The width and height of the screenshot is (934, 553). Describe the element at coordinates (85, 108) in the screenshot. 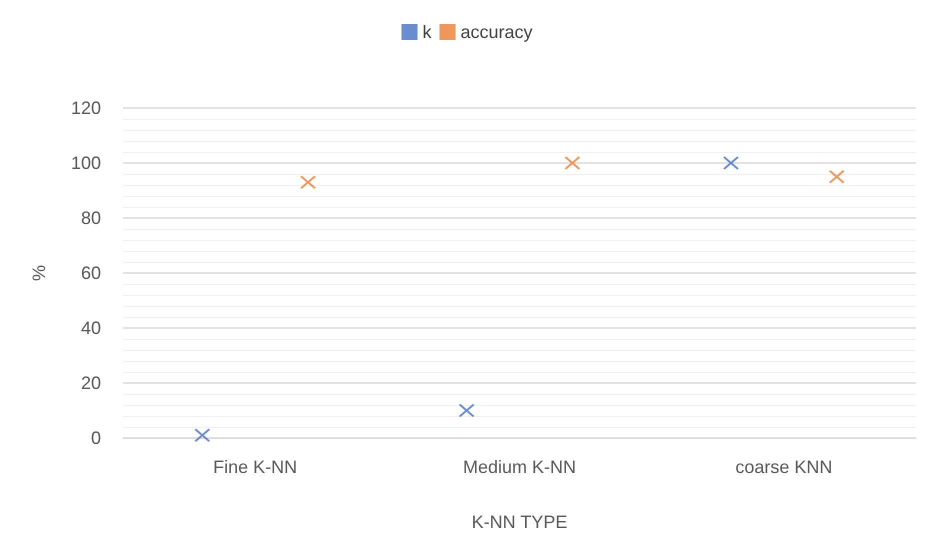

I see `y-tick-label: 120` at that location.